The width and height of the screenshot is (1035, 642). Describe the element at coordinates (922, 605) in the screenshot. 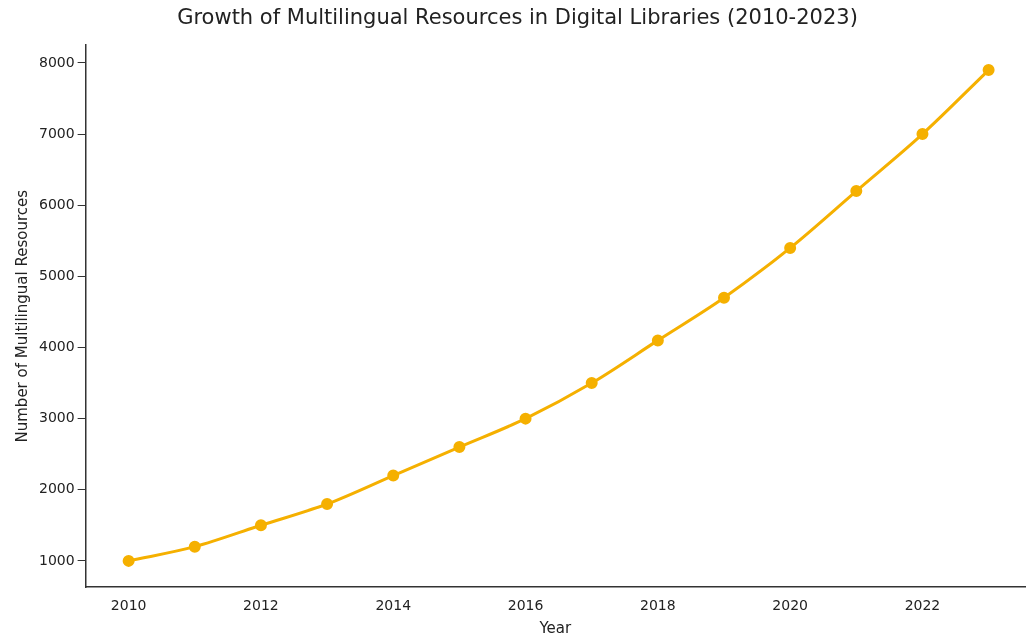

I see `x-tick-label: 2022` at that location.